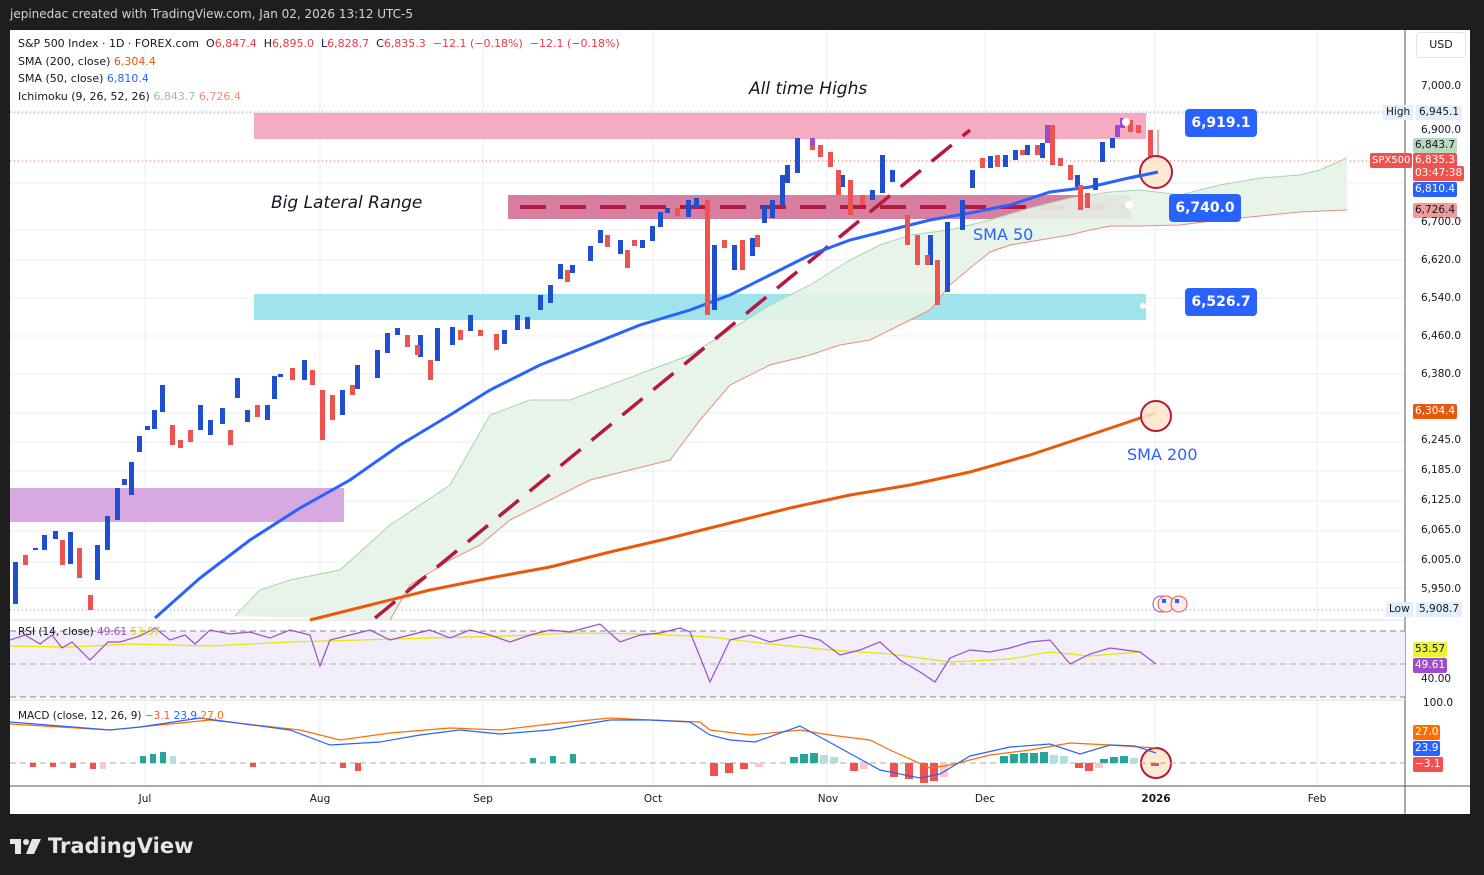 This screenshot has height=875, width=1484. I want to click on sma200-legend: SMA (200, close) 6,304.4, so click(87, 61).